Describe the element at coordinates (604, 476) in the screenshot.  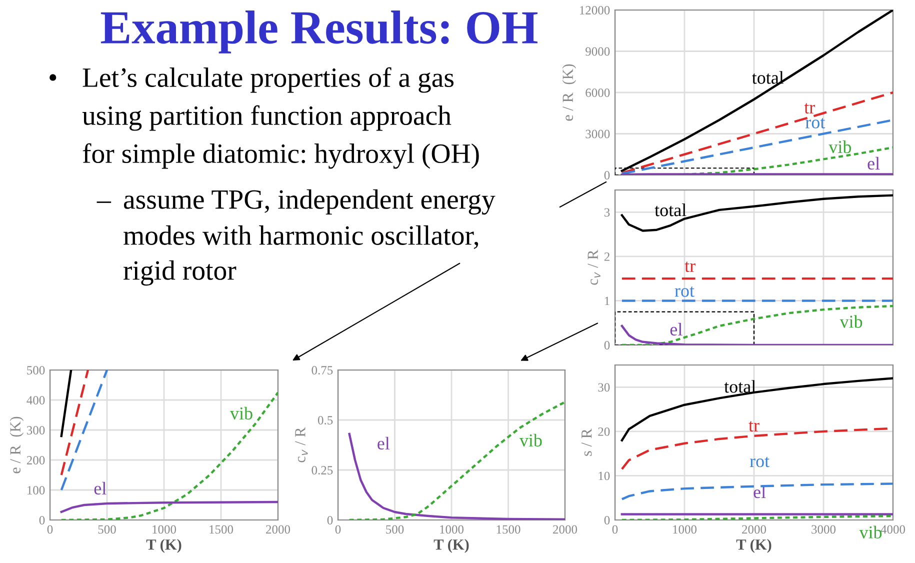
I see `y-tick-label: 10` at that location.